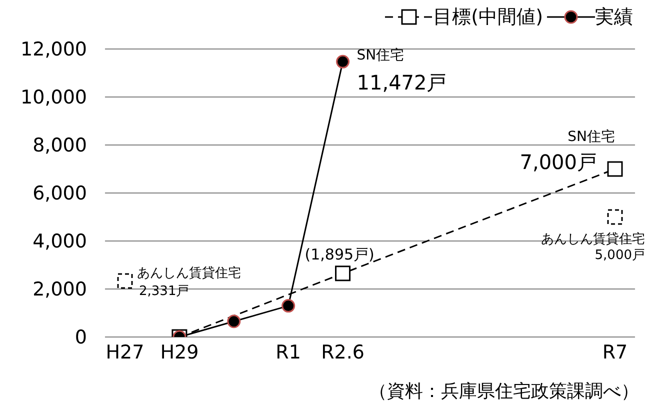  What do you see at coordinates (53, 97) in the screenshot?
I see `y-tick-label: 10,000` at bounding box center [53, 97].